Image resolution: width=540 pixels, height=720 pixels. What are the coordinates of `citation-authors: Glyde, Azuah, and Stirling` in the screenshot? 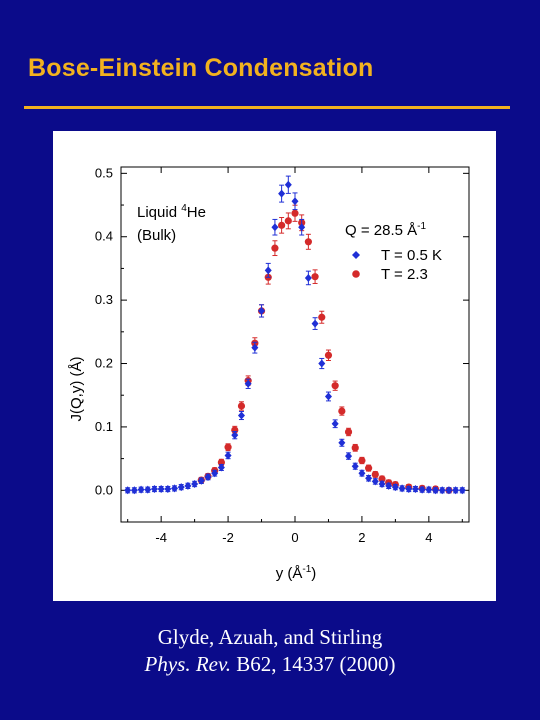 It's located at (270, 637).